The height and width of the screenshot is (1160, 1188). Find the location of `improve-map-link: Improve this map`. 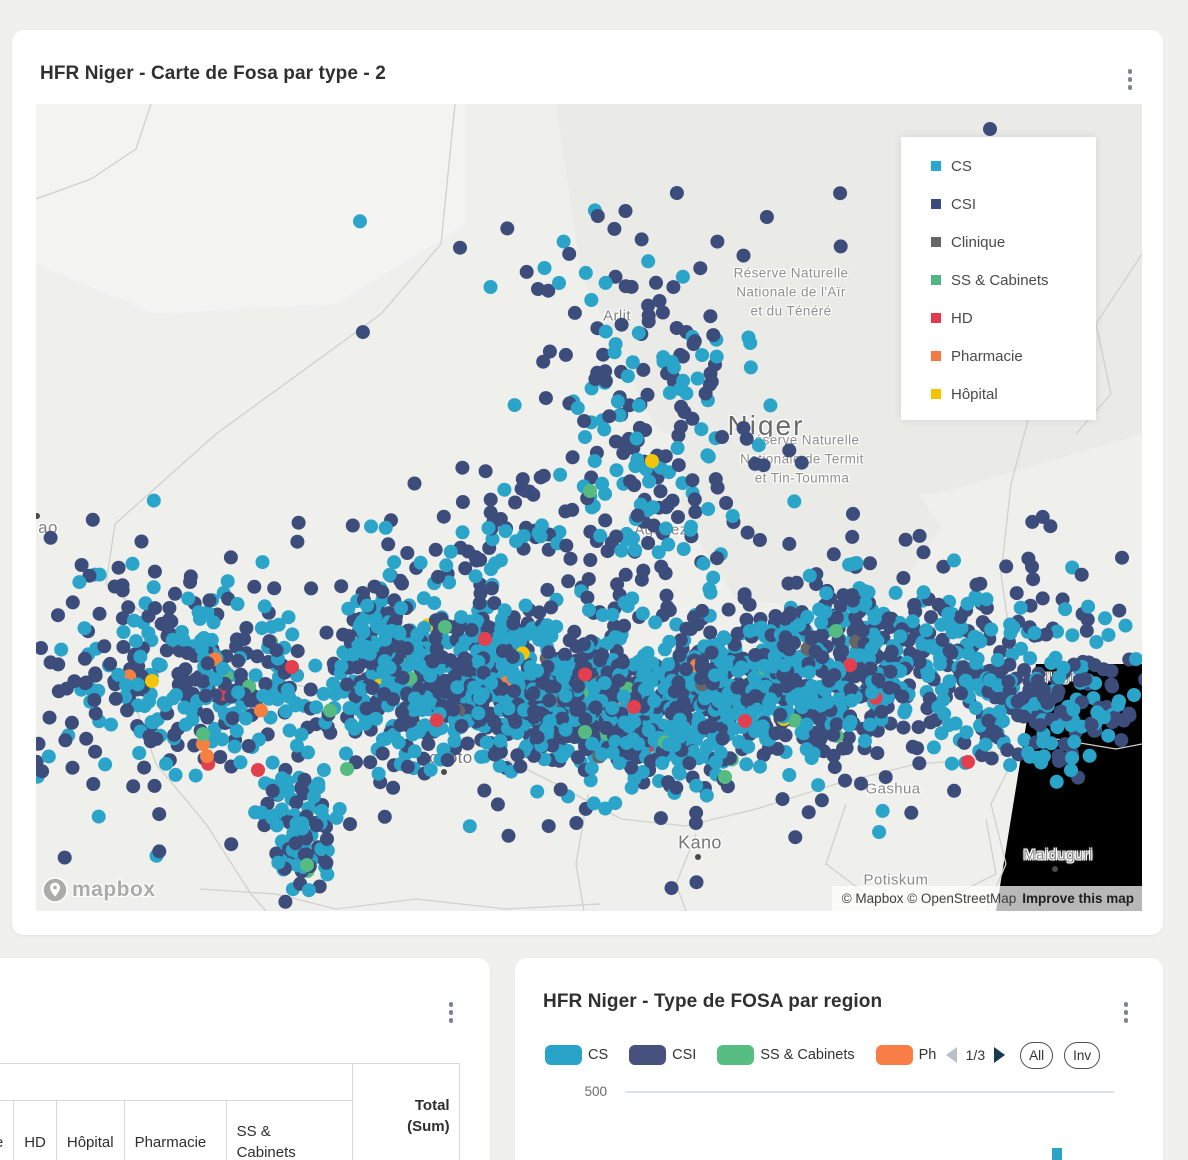

improve-map-link: Improve this map is located at coordinates (1078, 898).